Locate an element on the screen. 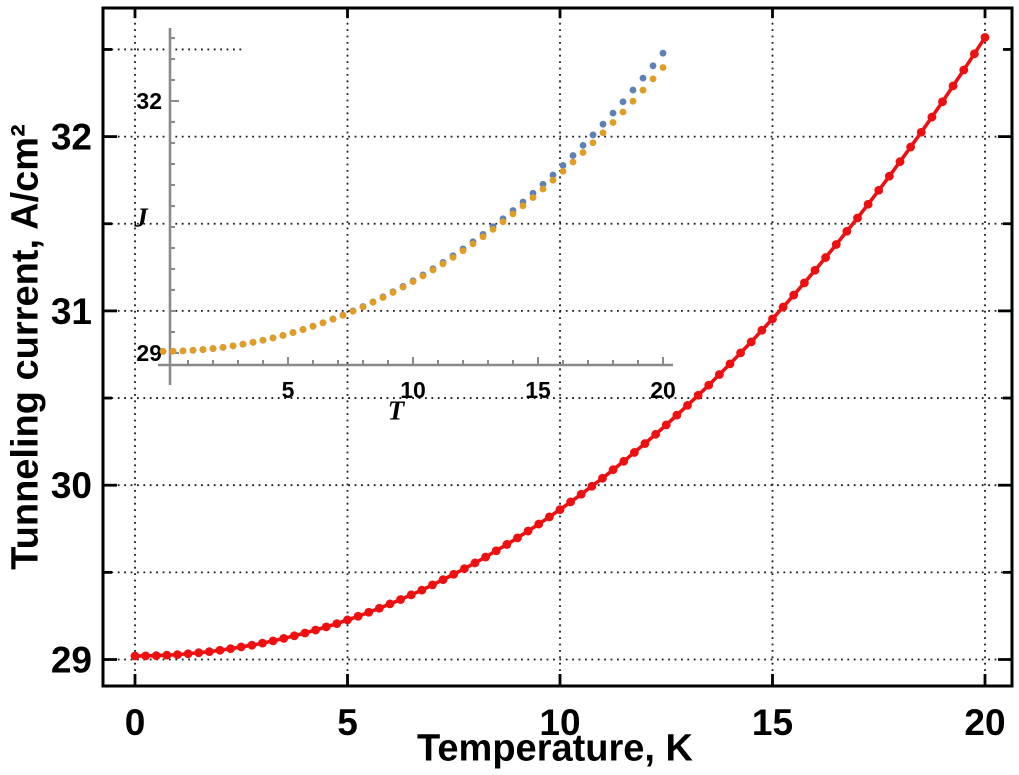 The width and height of the screenshot is (1019, 775). y-tick-label: 29 is located at coordinates (71, 660).